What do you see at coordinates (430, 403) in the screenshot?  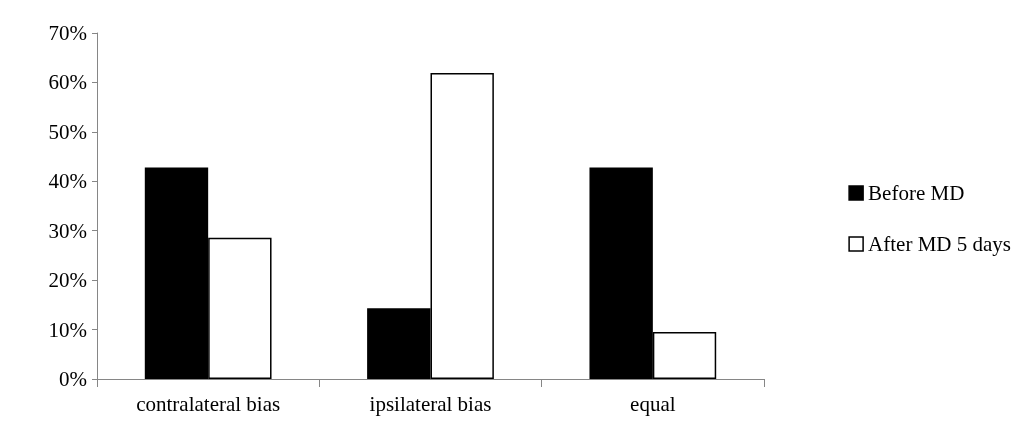 I see `x-tick-label: ipsilateral bias` at bounding box center [430, 403].